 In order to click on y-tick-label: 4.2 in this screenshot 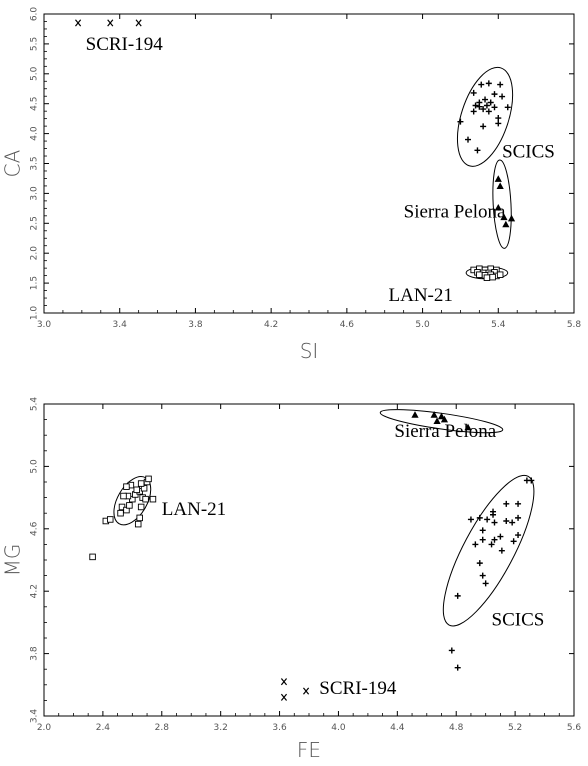, I will do `click(35, 591)`.